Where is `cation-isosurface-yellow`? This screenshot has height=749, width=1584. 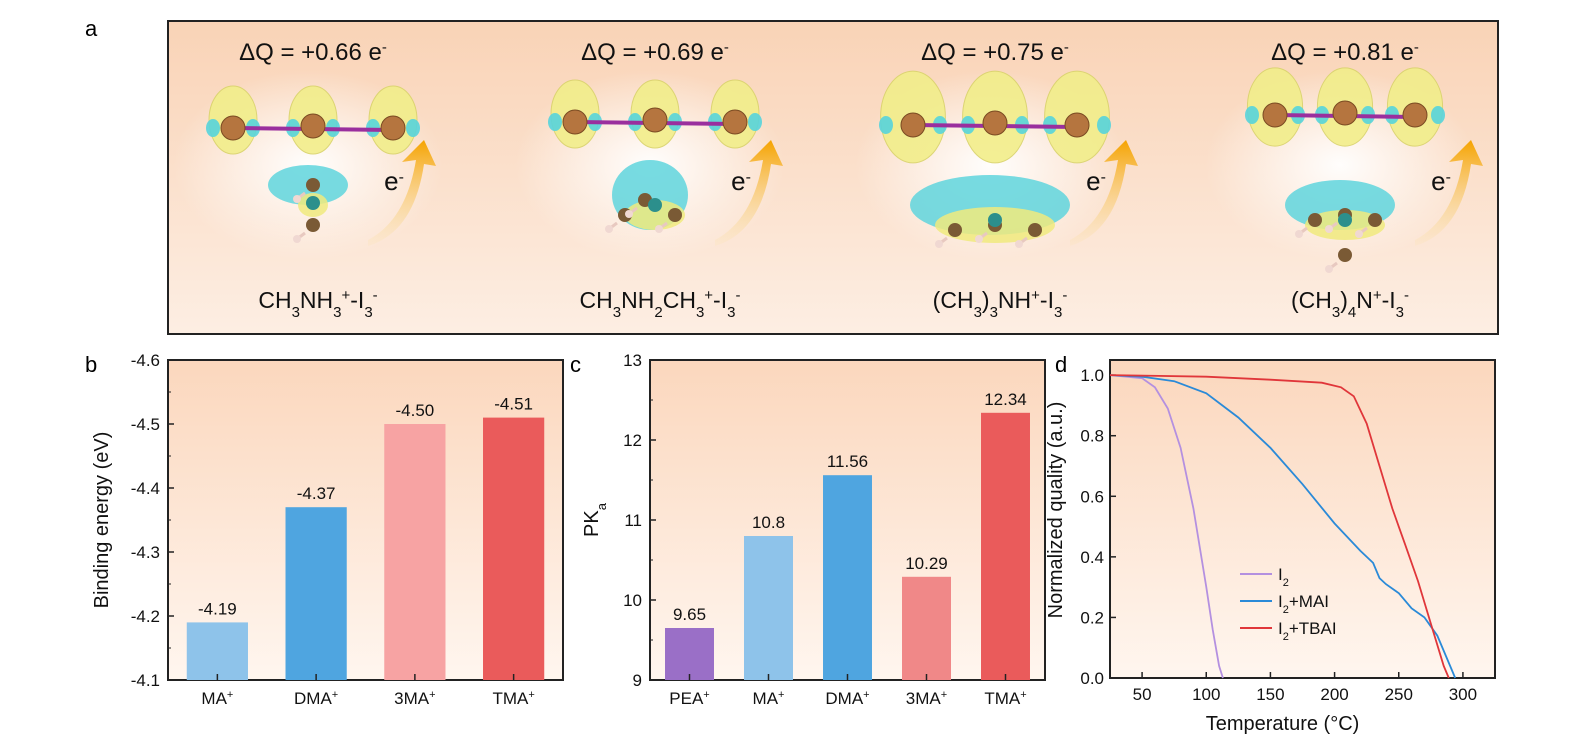
cation-isosurface-yellow is located at coordinates (655, 215).